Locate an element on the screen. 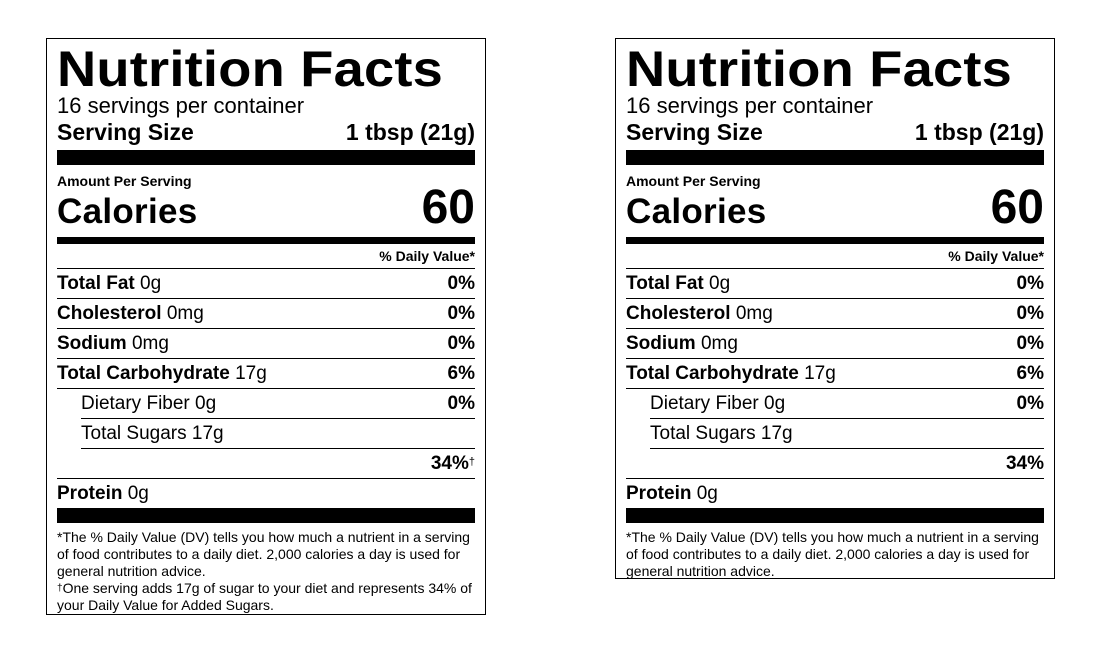 The width and height of the screenshot is (1100, 660). footnote-dagger-mark: † is located at coordinates (60, 588).